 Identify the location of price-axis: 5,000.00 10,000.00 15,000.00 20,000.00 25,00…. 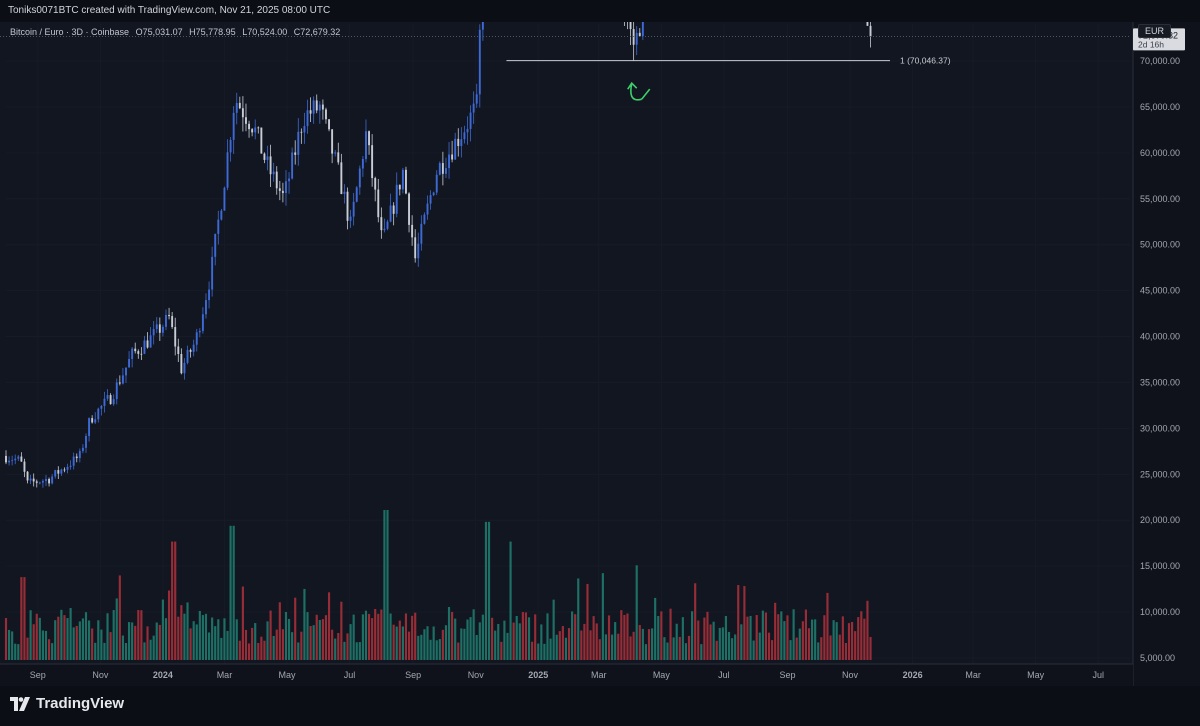
(1166, 354).